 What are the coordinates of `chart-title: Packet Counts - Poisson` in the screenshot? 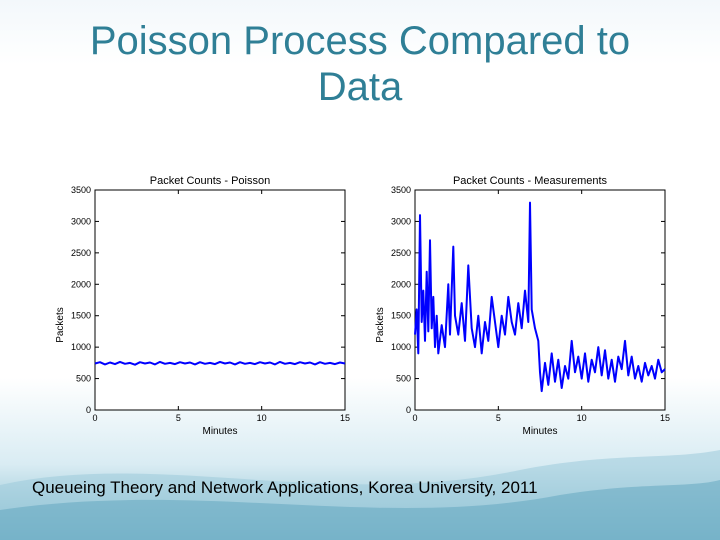 It's located at (210, 181).